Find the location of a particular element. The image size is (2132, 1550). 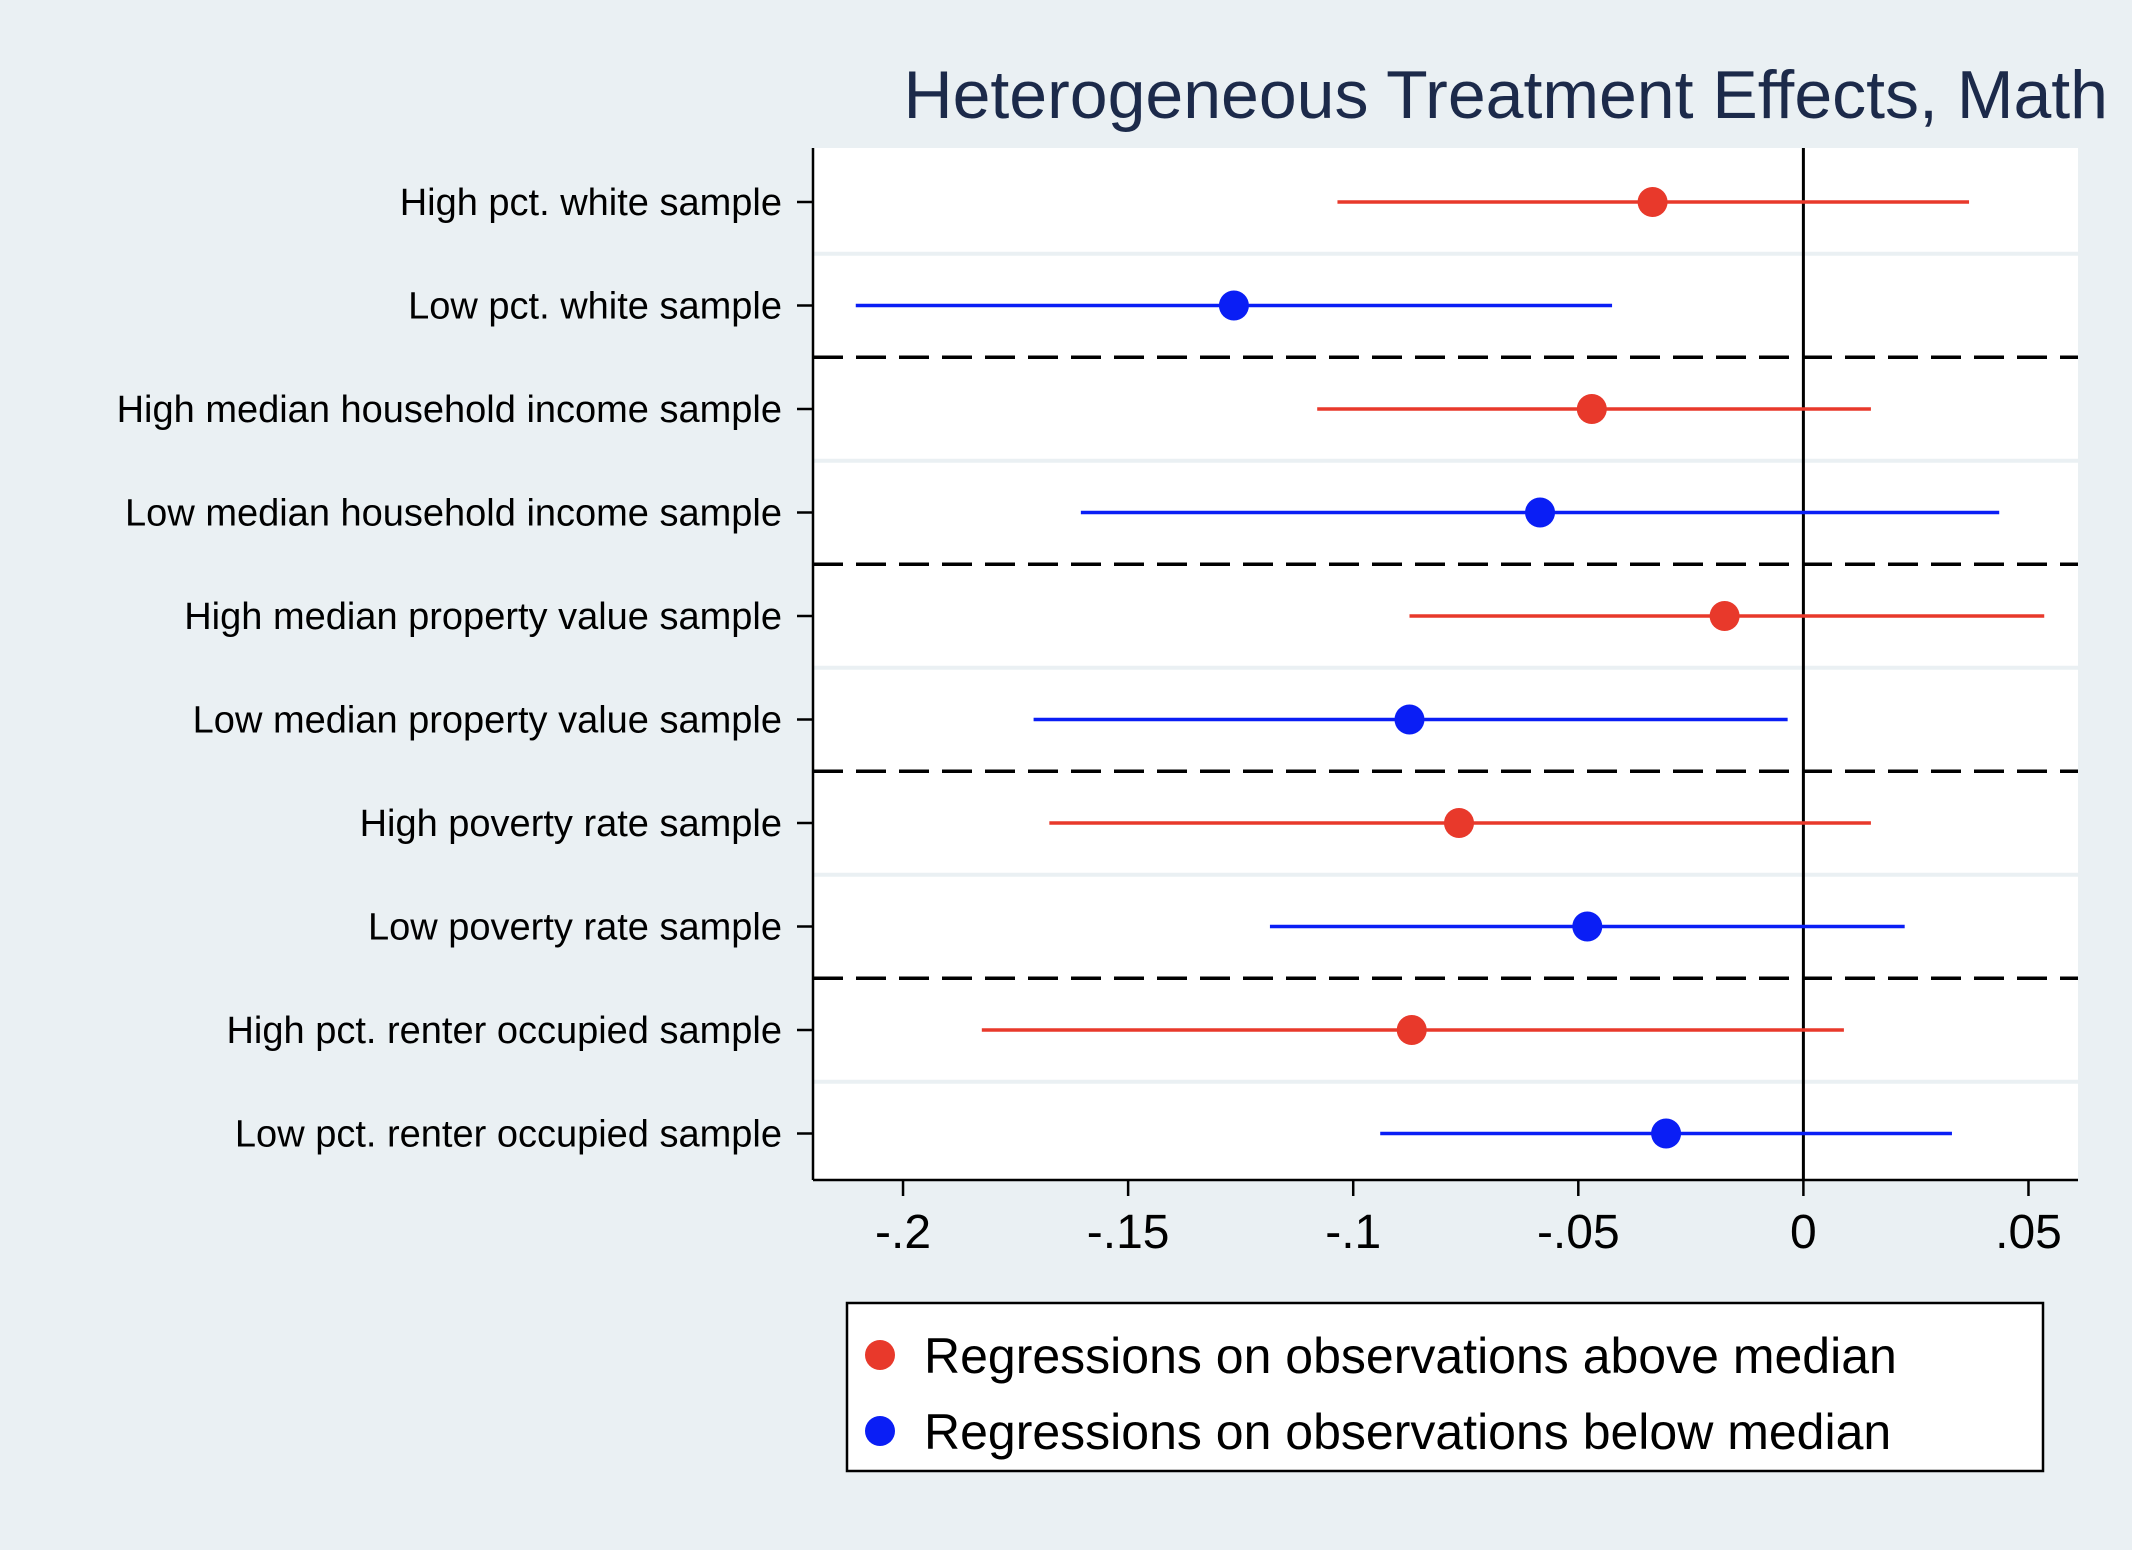

y-category-label: High median household income sample is located at coordinates (449, 410).